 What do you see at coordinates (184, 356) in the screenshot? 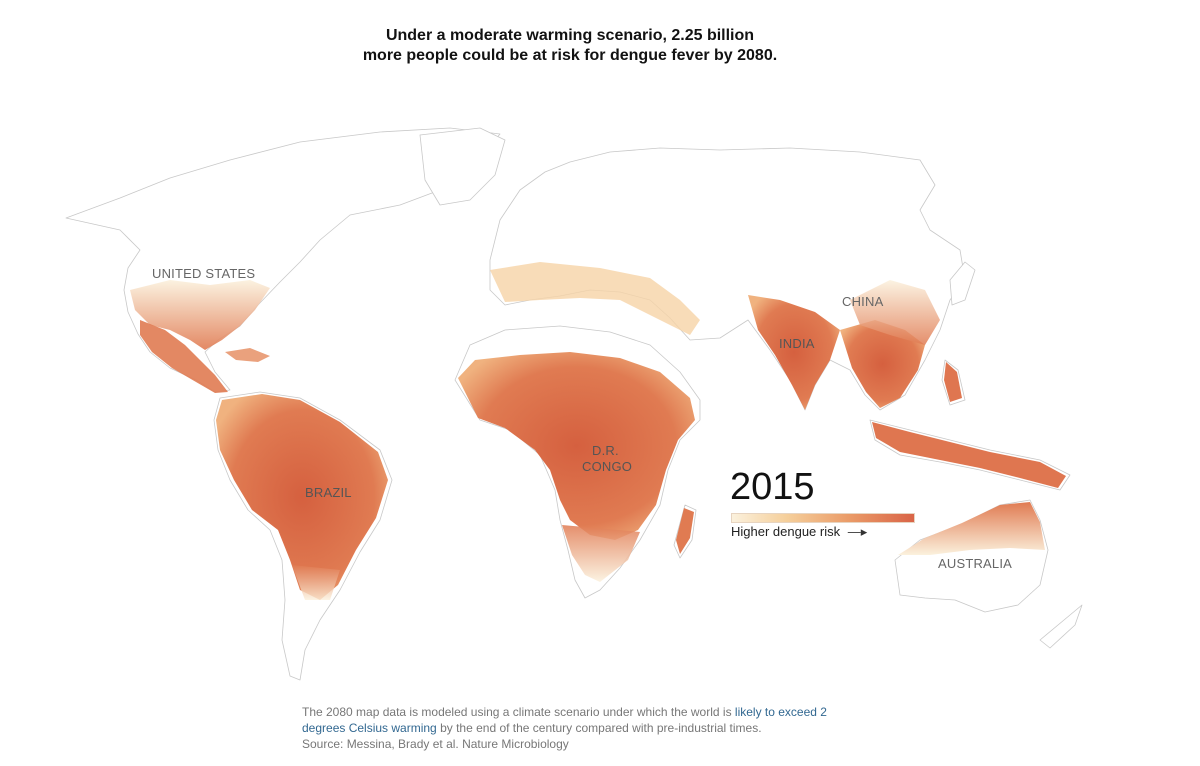
I see `risk-central-america` at bounding box center [184, 356].